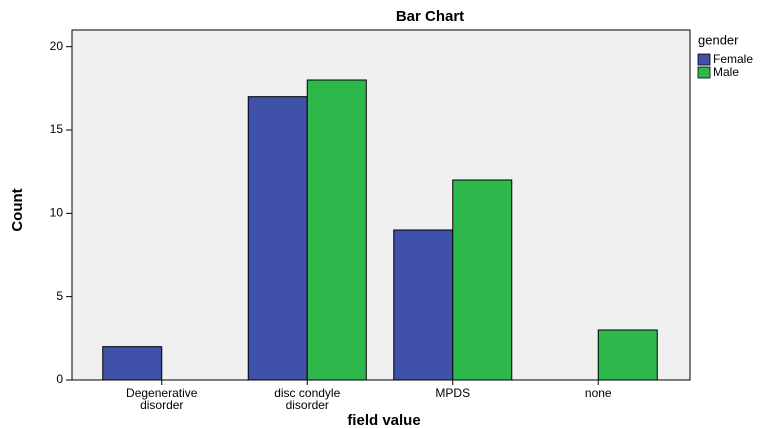 This screenshot has height=428, width=767. I want to click on x-tick-label: MPDS, so click(453, 393).